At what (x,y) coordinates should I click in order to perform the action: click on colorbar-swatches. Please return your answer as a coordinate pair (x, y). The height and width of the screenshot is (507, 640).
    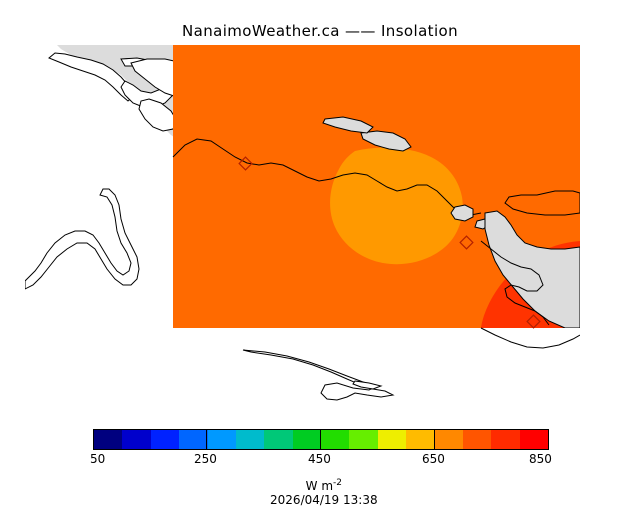
    Looking at the image, I should click on (321, 439).